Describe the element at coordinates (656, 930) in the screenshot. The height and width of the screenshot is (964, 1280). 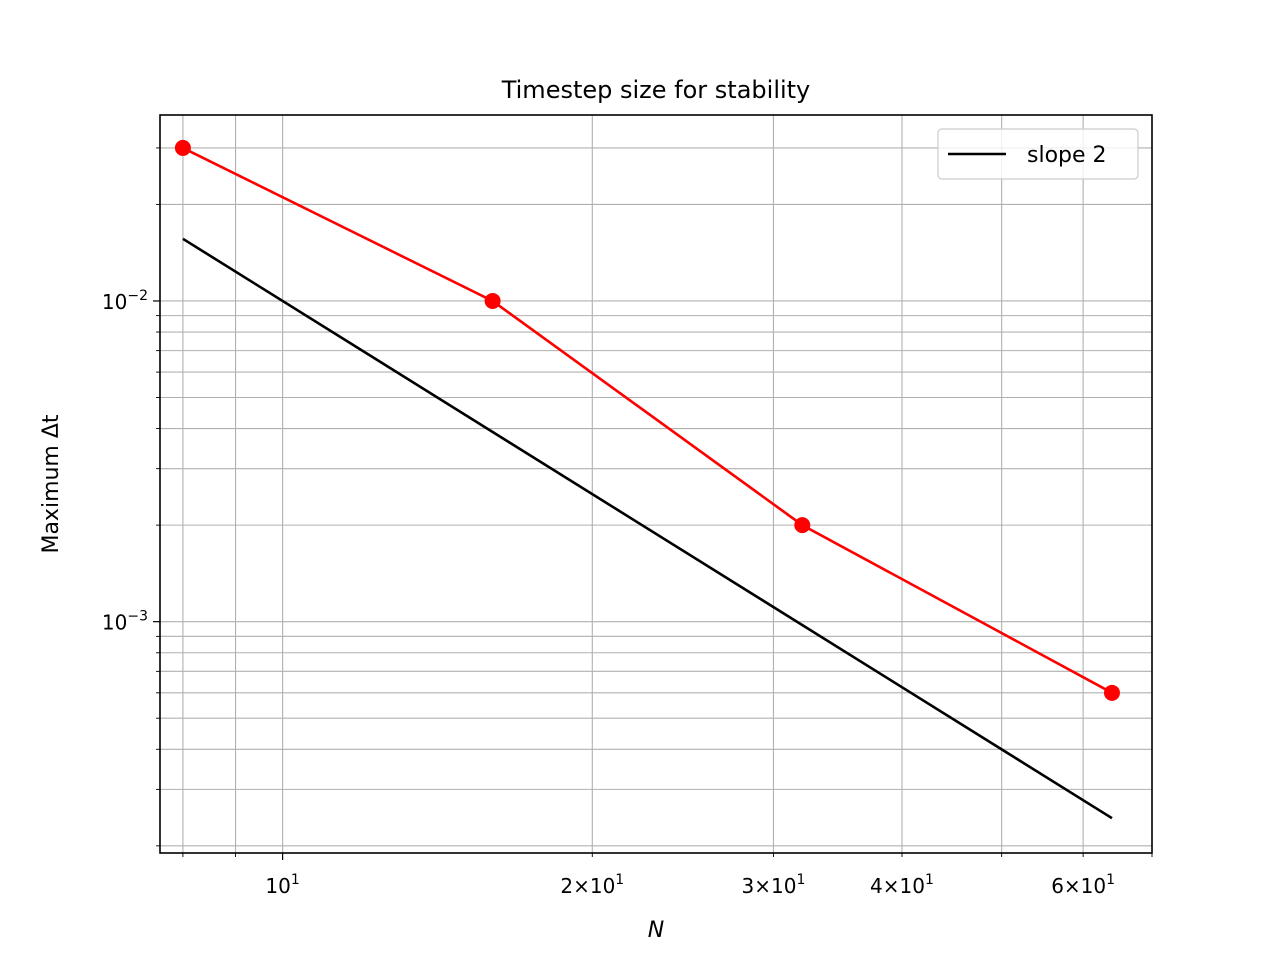
I see `x-axis-label: N` at that location.